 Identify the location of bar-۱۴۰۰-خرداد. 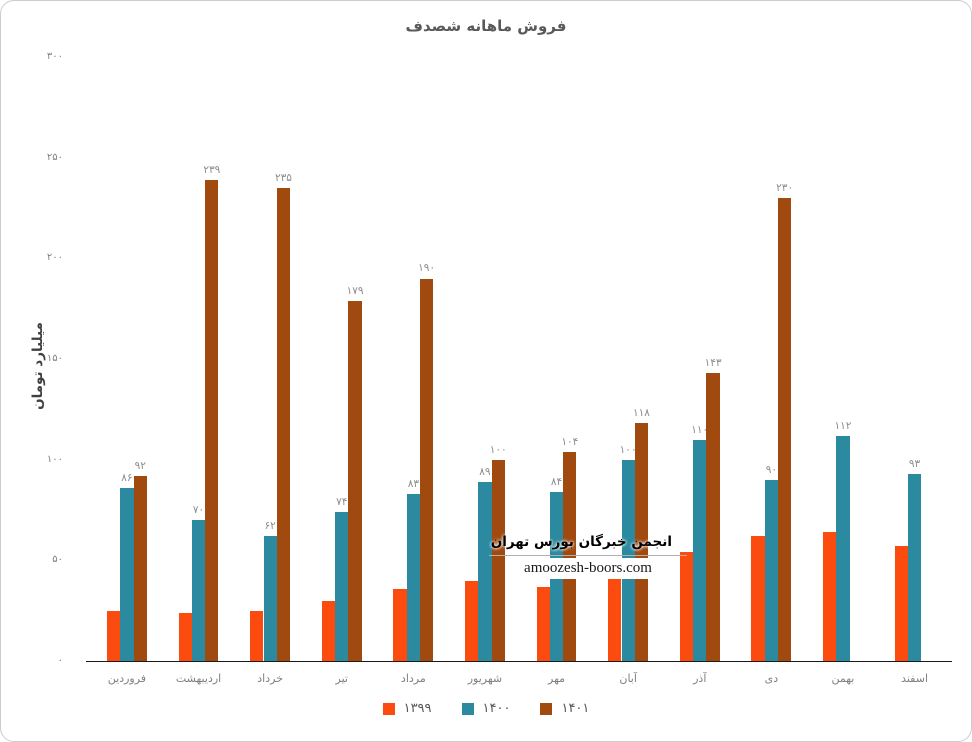
(270, 598).